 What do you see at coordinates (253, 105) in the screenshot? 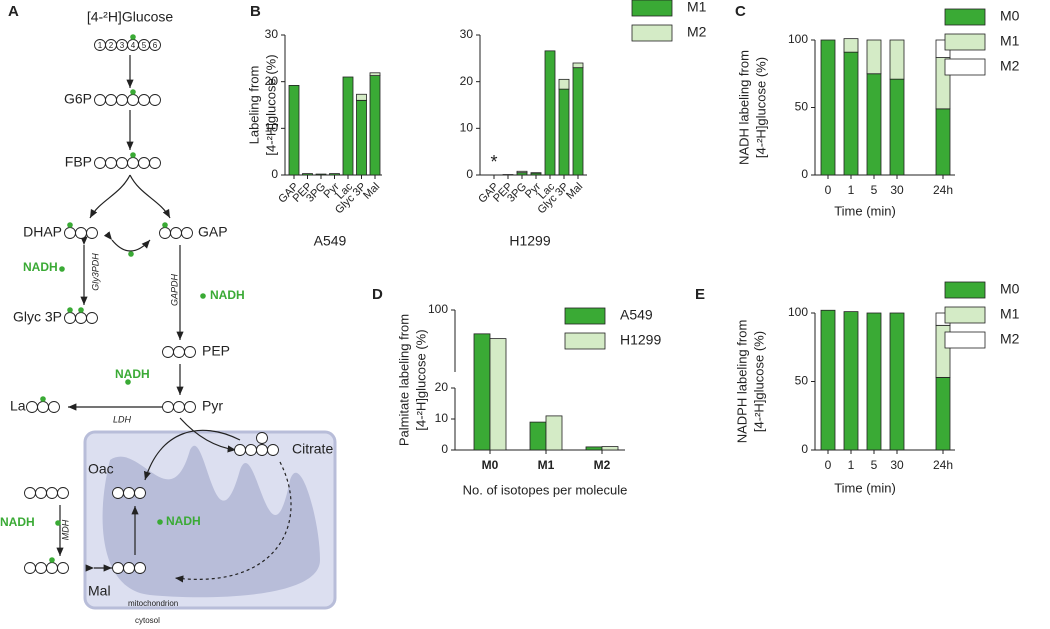
I see `y-axis-label: Labeling from` at bounding box center [253, 105].